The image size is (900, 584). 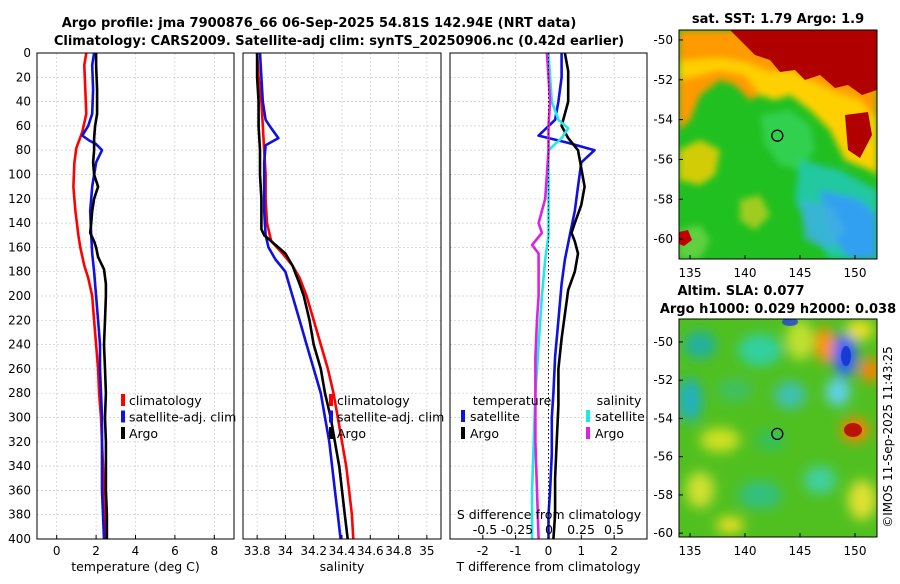 I want to click on depth-tick-label: 360, so click(x=19, y=490).